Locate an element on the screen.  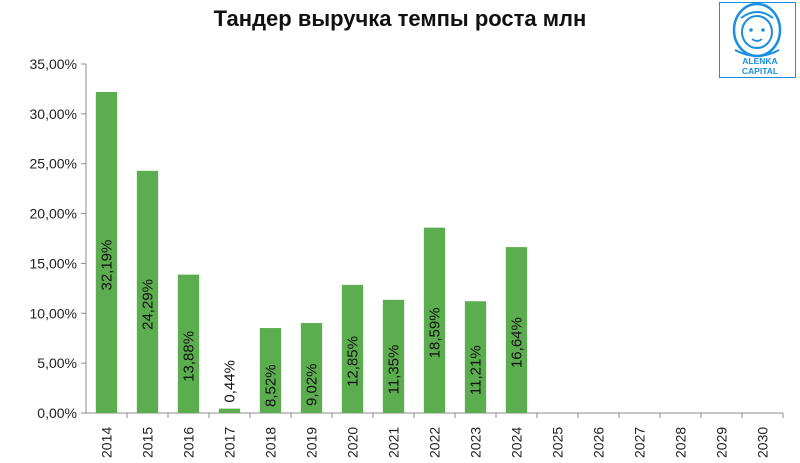
data-label: 9,02% is located at coordinates (312, 384).